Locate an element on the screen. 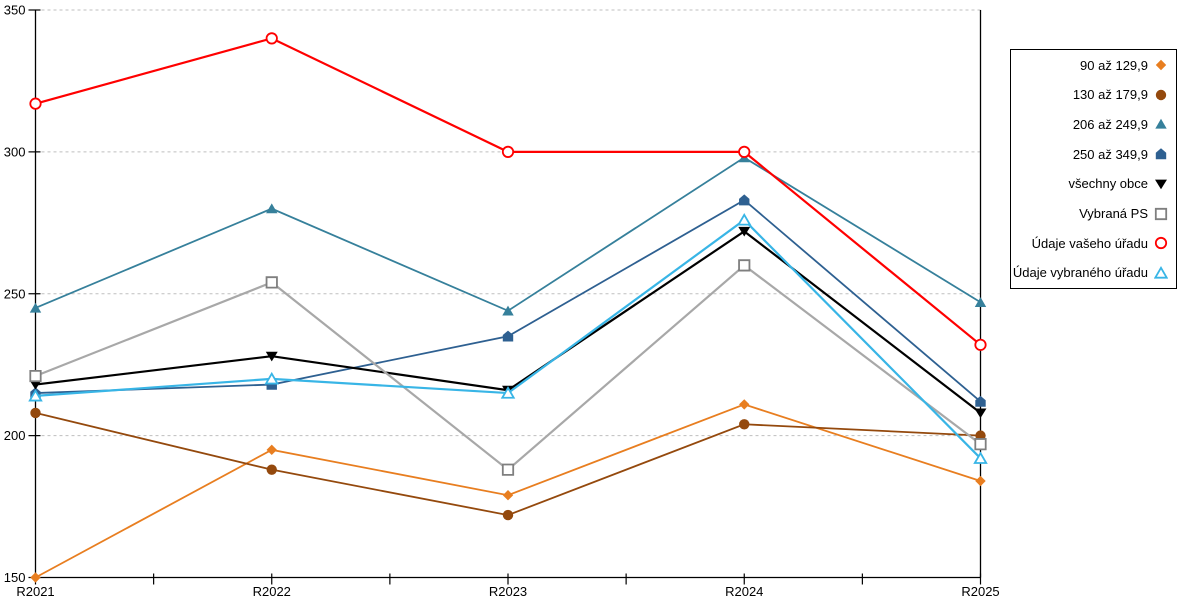 Image resolution: width=1200 pixels, height=605 pixels. x-tick-label: R2021 is located at coordinates (35, 591).